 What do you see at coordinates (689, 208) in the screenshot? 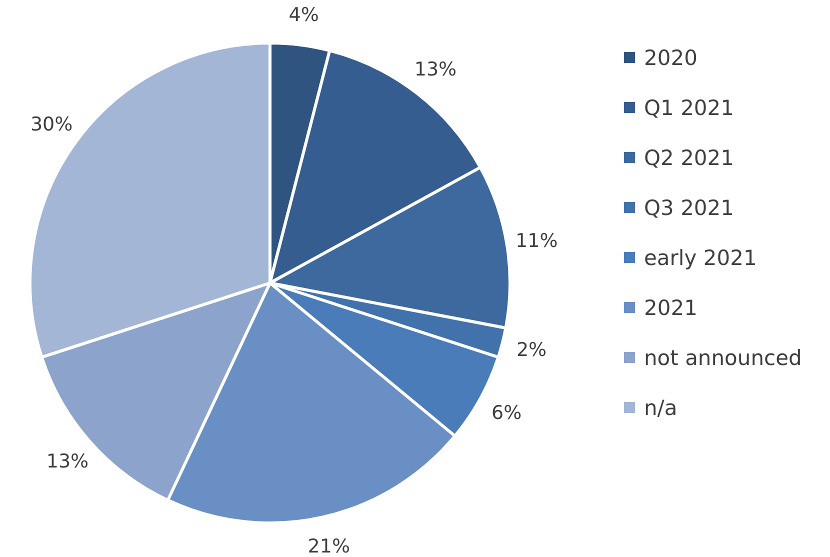
I see `legend-label: Q3 2021` at bounding box center [689, 208].